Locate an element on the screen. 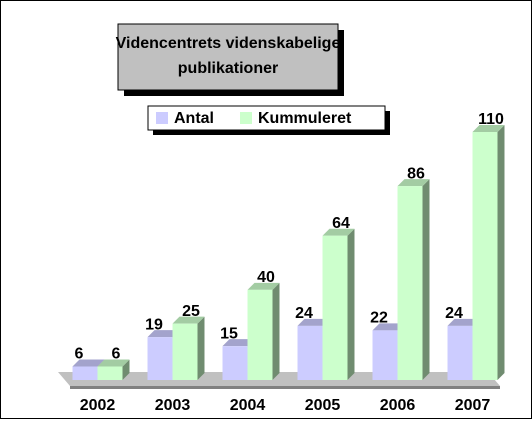  title-box is located at coordinates (228, 57).